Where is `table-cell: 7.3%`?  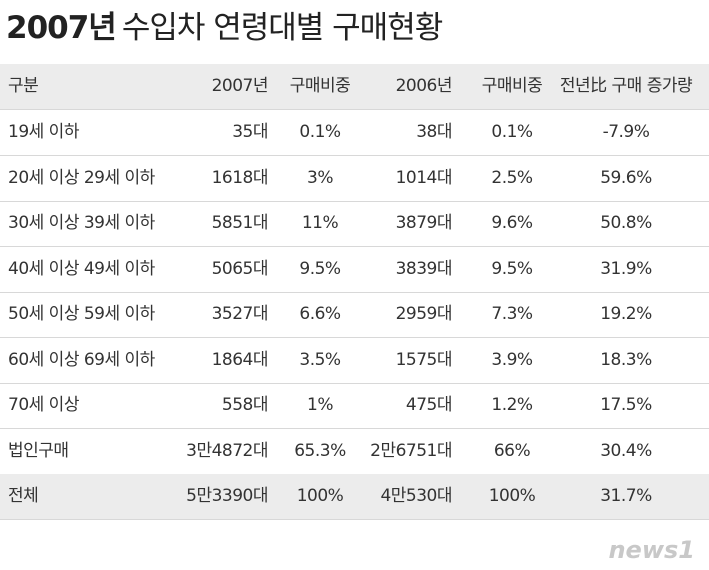 table-cell: 7.3% is located at coordinates (512, 314).